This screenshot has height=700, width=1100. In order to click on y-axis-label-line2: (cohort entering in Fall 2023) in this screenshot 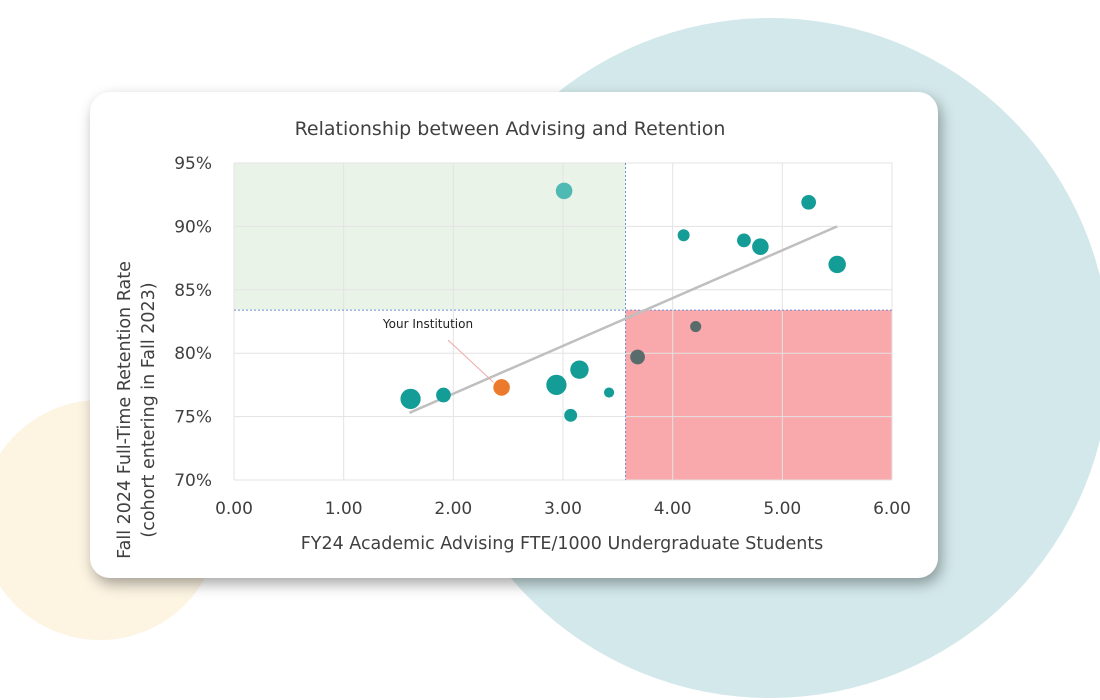, I will do `click(149, 409)`.